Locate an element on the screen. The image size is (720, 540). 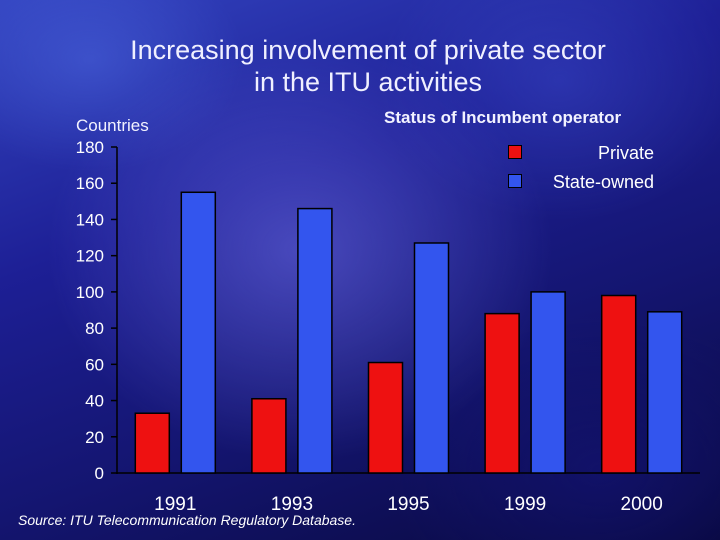
legend-item-state-owned: State-owned is located at coordinates (580, 182).